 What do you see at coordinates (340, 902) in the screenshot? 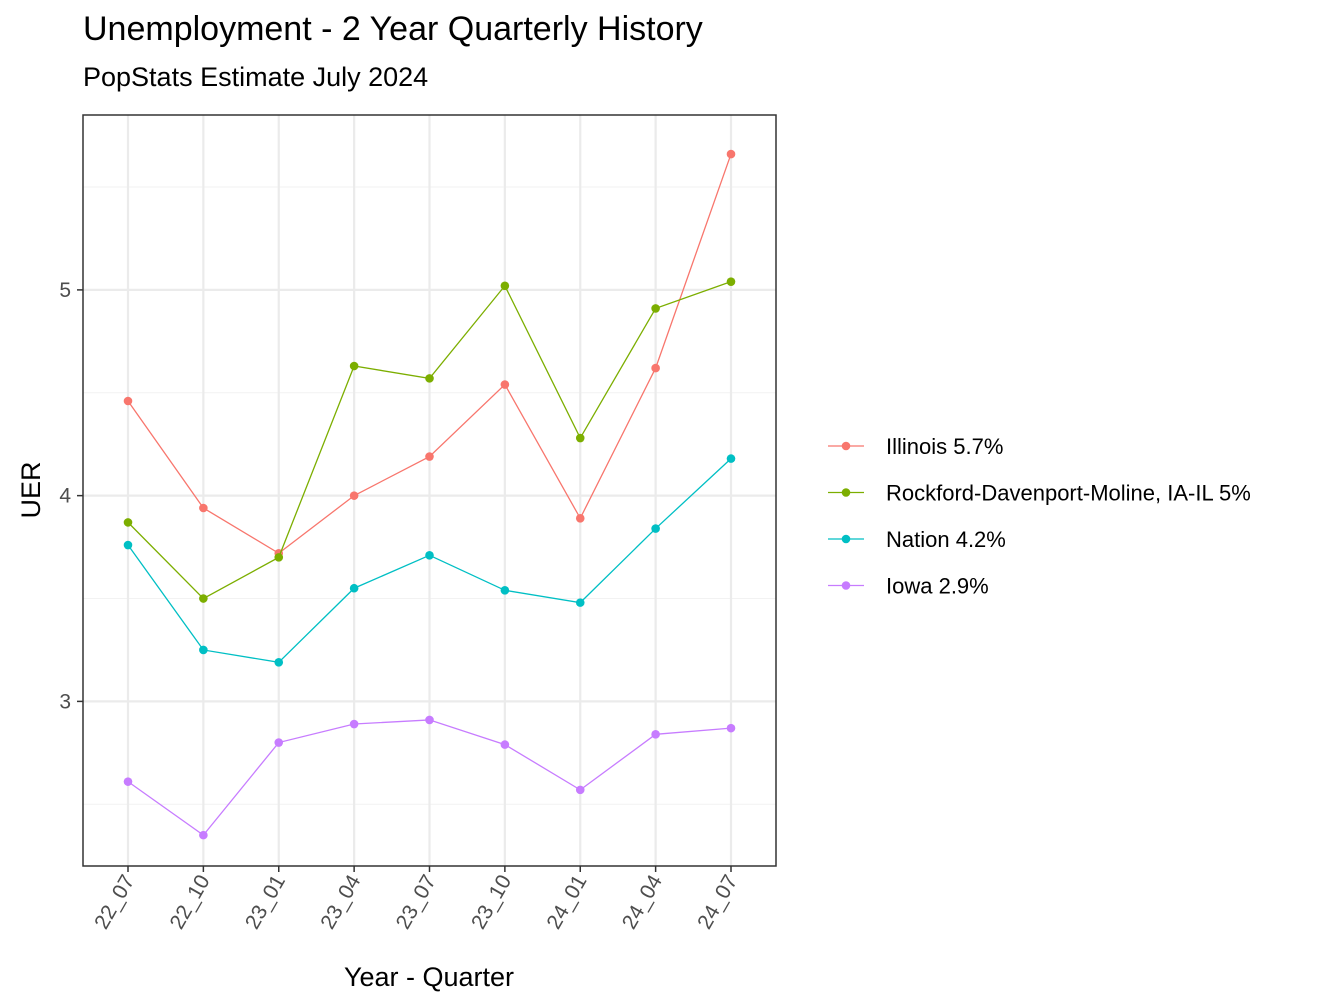
I see `x-tick-label: 23_04` at bounding box center [340, 902].